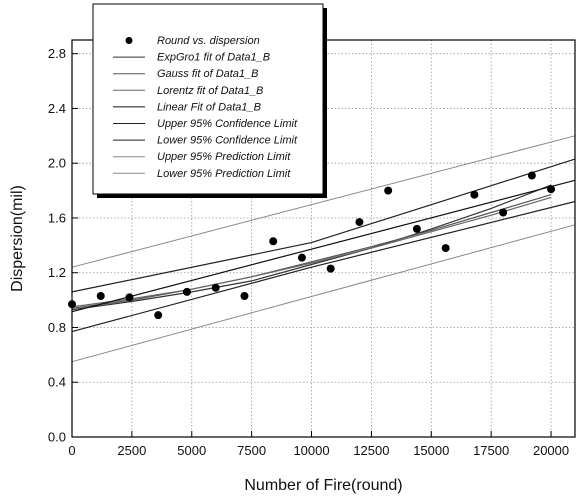  What do you see at coordinates (227, 124) in the screenshot?
I see `legend-label: Upper 95% Confidence Limit` at bounding box center [227, 124].